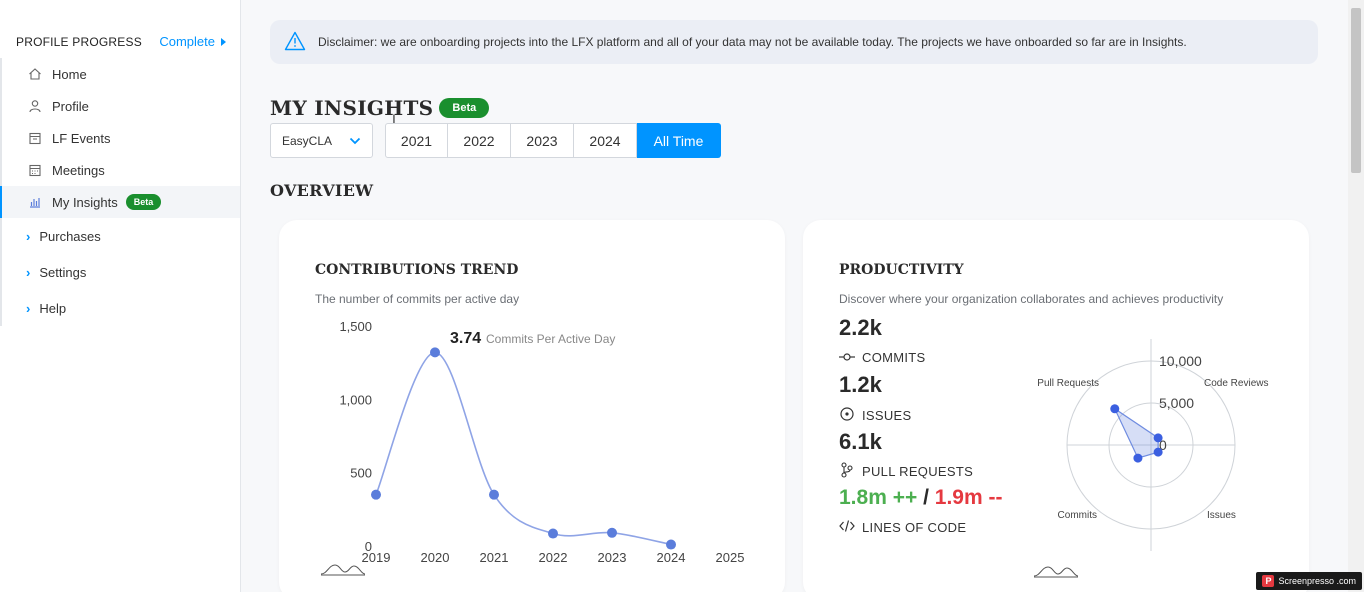  Describe the element at coordinates (120, 170) in the screenshot. I see `sidebar-item-meetings: Meetings` at that location.